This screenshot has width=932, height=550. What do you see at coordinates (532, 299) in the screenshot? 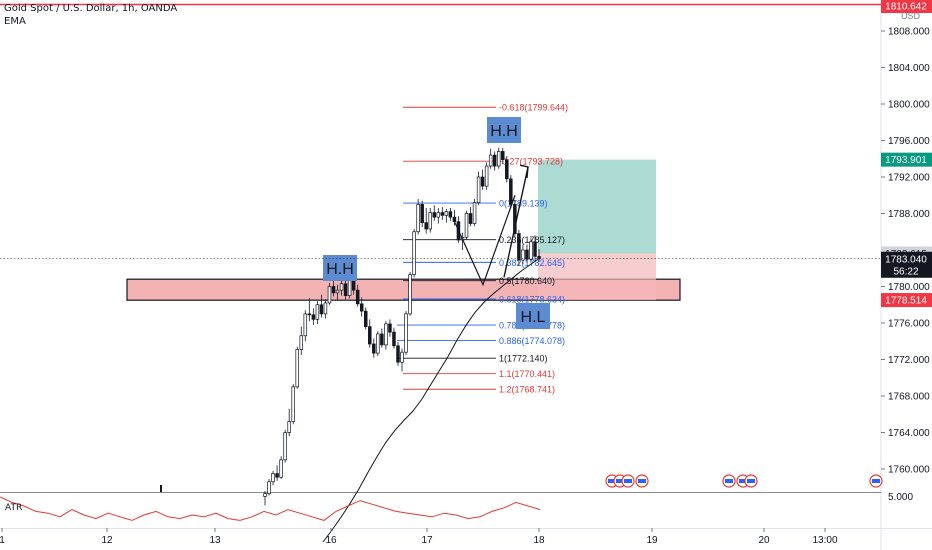
I see `fib-label: 0.618(1778.634)` at bounding box center [532, 299].